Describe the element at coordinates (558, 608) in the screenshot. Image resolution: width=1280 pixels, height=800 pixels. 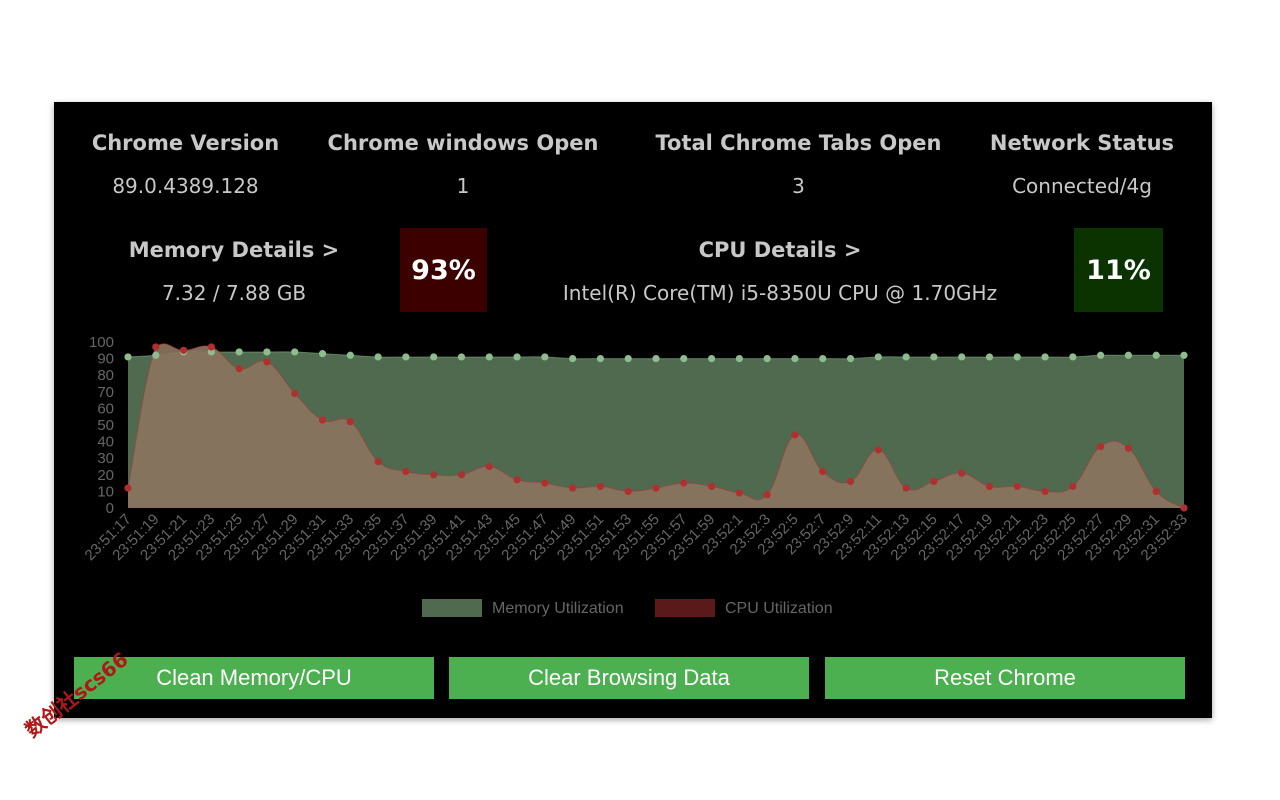
I see `legend-memory-label: Memory Utilization` at that location.